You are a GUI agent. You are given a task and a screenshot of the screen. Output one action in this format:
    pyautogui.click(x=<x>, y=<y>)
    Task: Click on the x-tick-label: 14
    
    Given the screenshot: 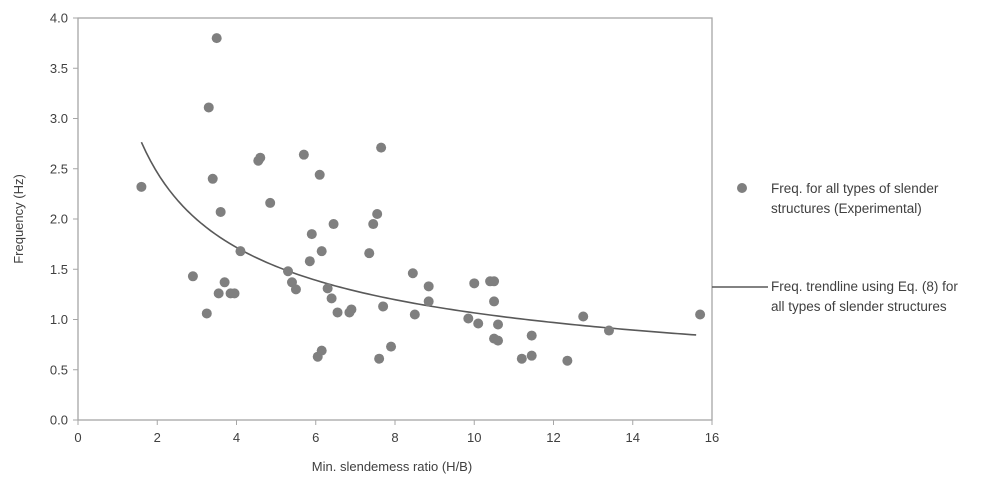 What is the action you would take?
    pyautogui.click(x=633, y=437)
    